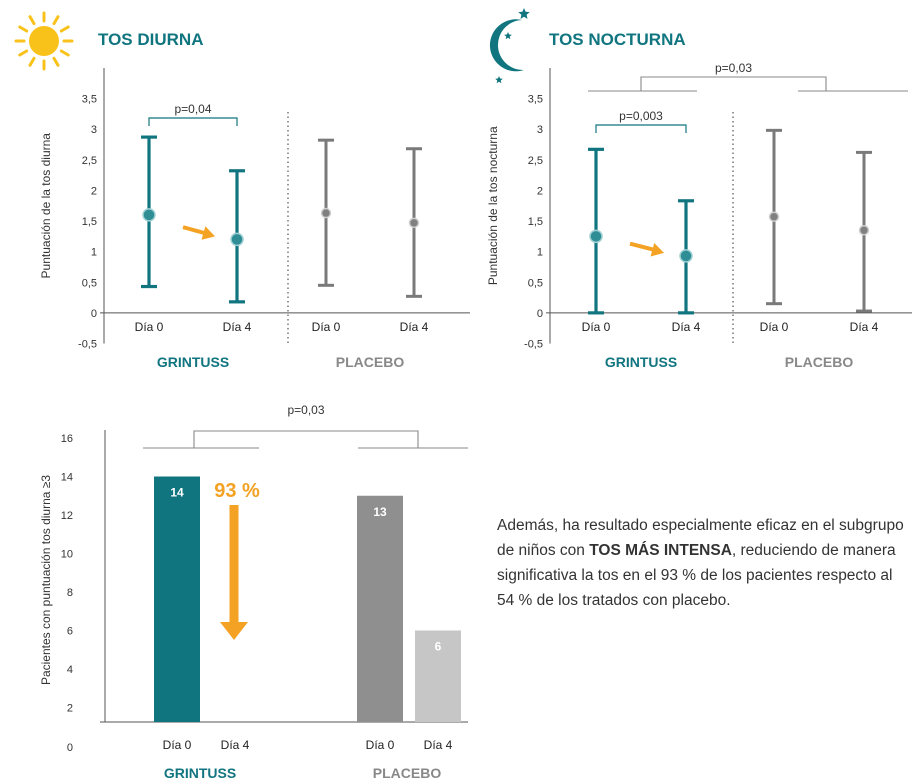 This screenshot has width=912, height=783. What do you see at coordinates (506, 45) in the screenshot?
I see `moon-crescent` at bounding box center [506, 45].